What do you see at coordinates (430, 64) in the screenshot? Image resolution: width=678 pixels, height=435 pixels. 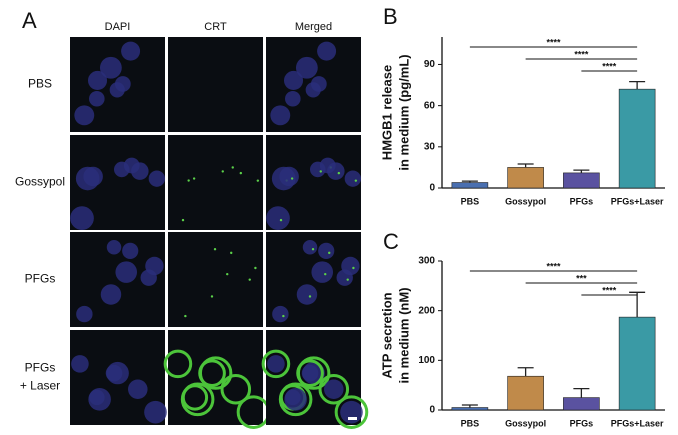 I see `y-tick-label: 90` at bounding box center [430, 64].